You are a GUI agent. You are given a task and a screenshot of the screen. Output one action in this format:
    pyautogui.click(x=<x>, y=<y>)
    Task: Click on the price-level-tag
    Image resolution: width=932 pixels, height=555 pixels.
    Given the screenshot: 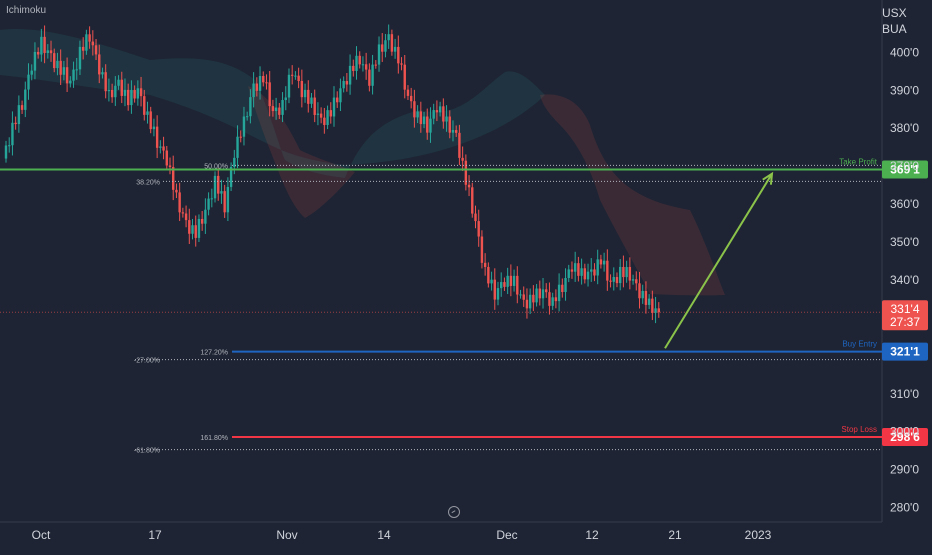 What is the action you would take?
    pyautogui.click(x=905, y=169)
    